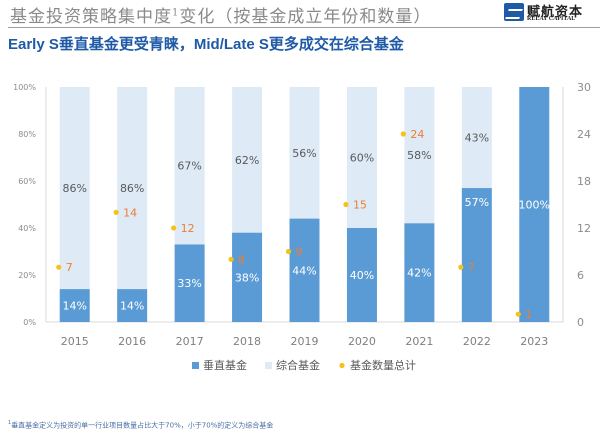 The height and width of the screenshot is (436, 600). I want to click on x-tick-label: 2023, so click(534, 341).